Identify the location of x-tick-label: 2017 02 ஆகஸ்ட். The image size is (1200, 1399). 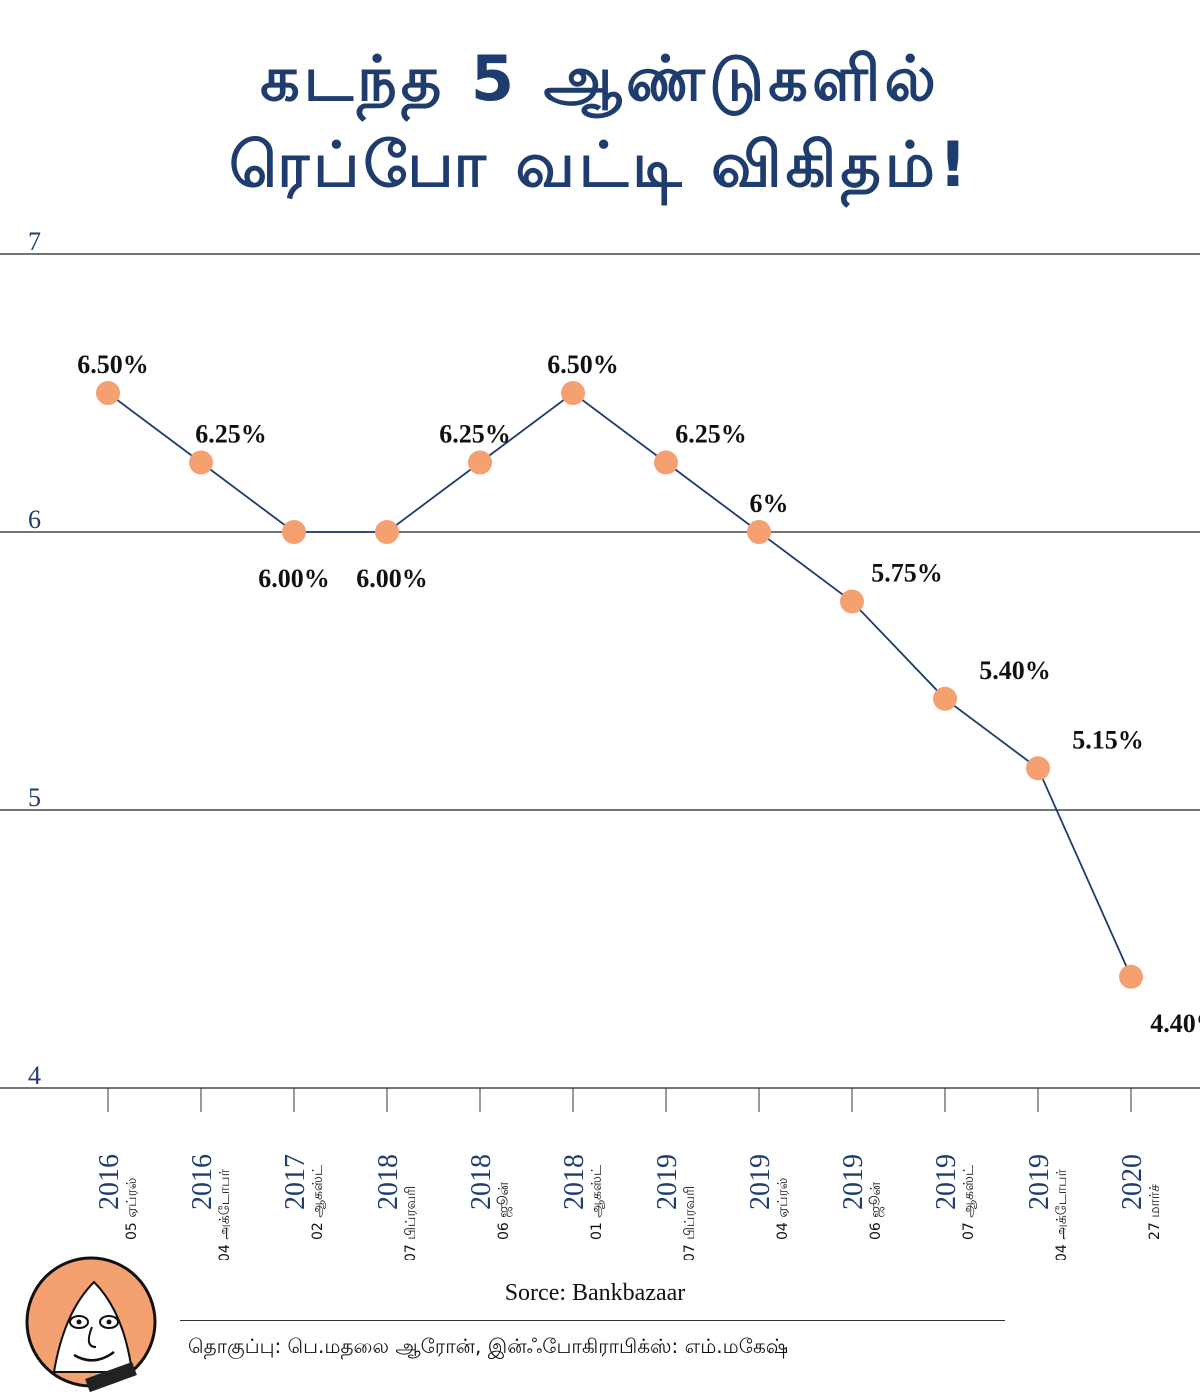
(303, 1197).